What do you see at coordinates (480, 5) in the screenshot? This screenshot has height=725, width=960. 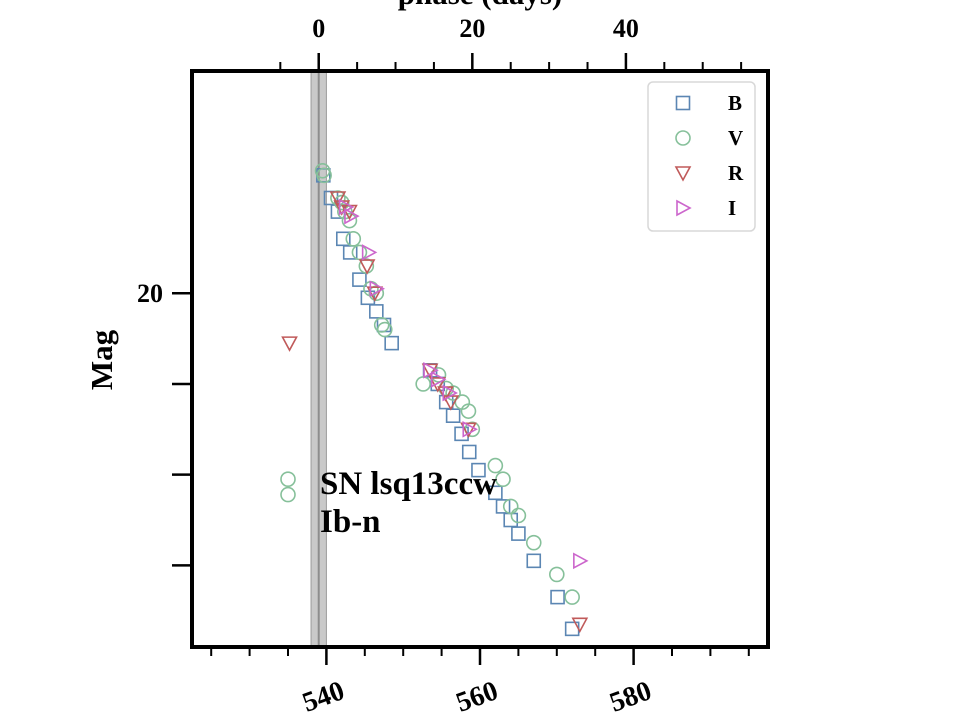 I see `top-axis-title: phase (days)` at bounding box center [480, 5].